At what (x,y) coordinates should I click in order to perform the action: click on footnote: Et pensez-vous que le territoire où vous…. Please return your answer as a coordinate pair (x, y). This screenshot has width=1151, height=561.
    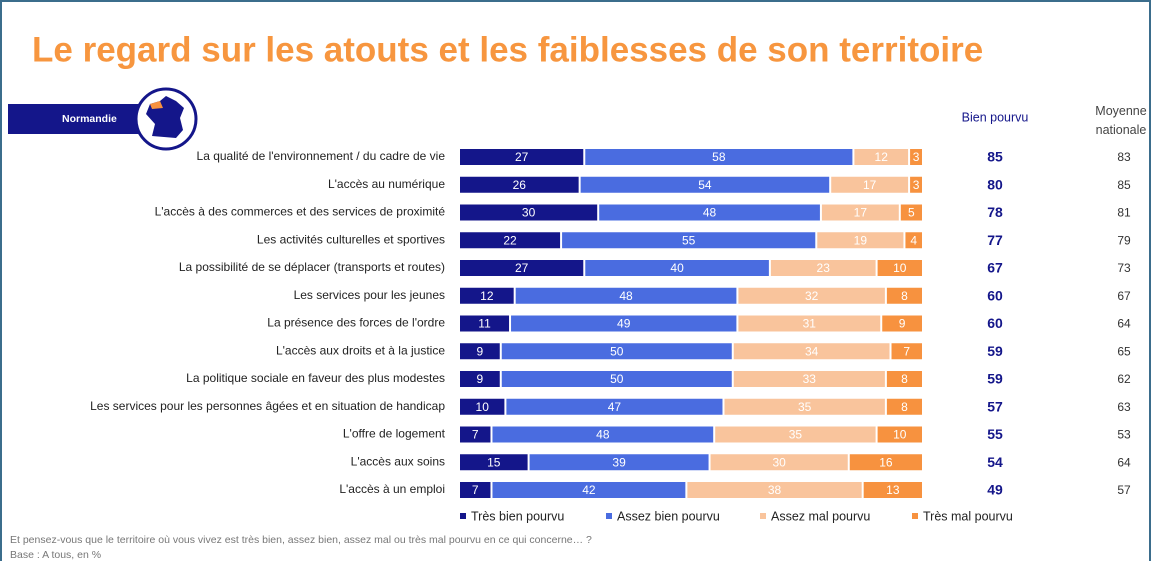
    Looking at the image, I should click on (301, 540).